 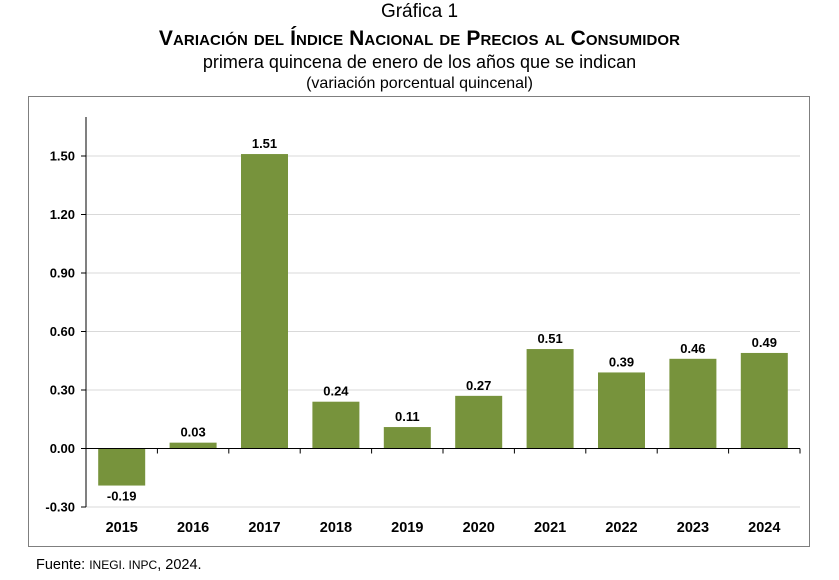 I want to click on x-tick-label: 2019, so click(x=407, y=528).